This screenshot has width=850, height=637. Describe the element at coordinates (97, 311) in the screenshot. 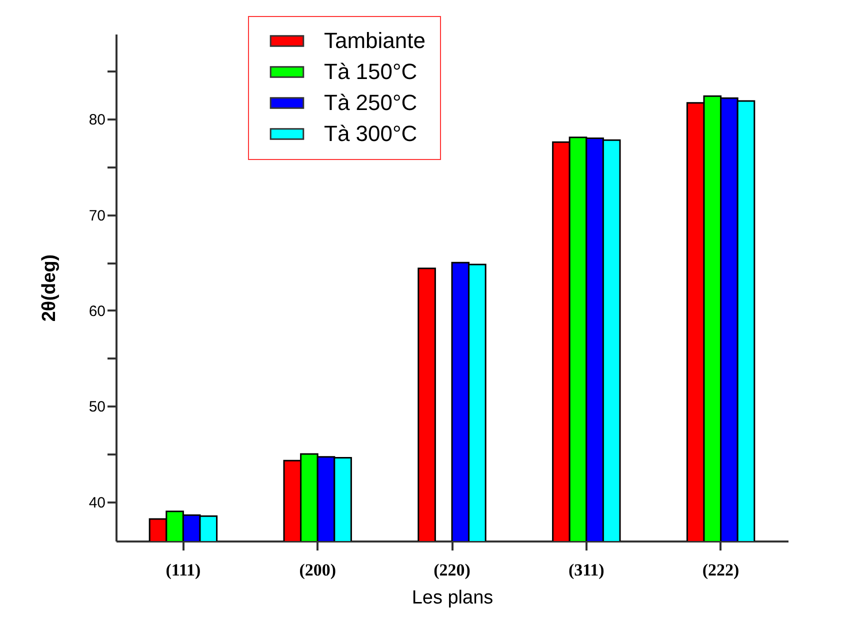

I see `y-tick-label: 60` at that location.